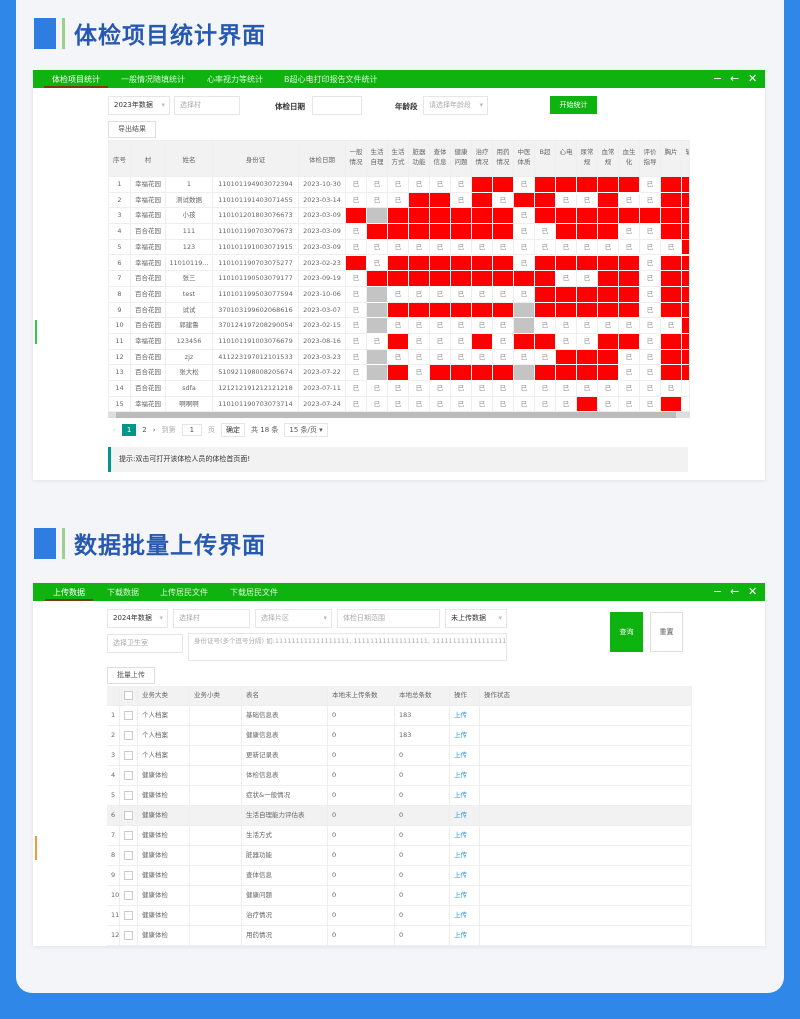 This screenshot has width=800, height=1019. I want to click on page-size-select: 15 条/页 ▾, so click(306, 430).